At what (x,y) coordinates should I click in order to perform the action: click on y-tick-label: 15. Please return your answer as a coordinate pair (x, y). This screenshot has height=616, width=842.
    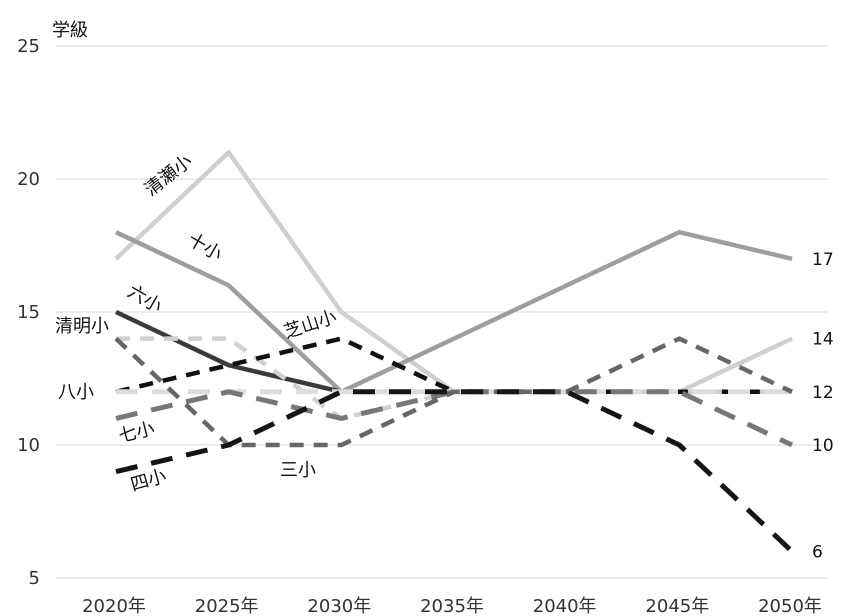
    Looking at the image, I should click on (28, 312).